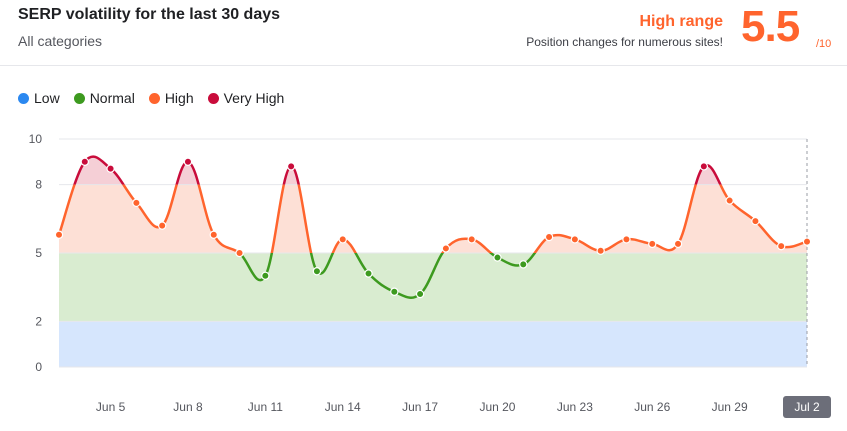 The height and width of the screenshot is (431, 847). I want to click on legend-dot-high, so click(154, 98).